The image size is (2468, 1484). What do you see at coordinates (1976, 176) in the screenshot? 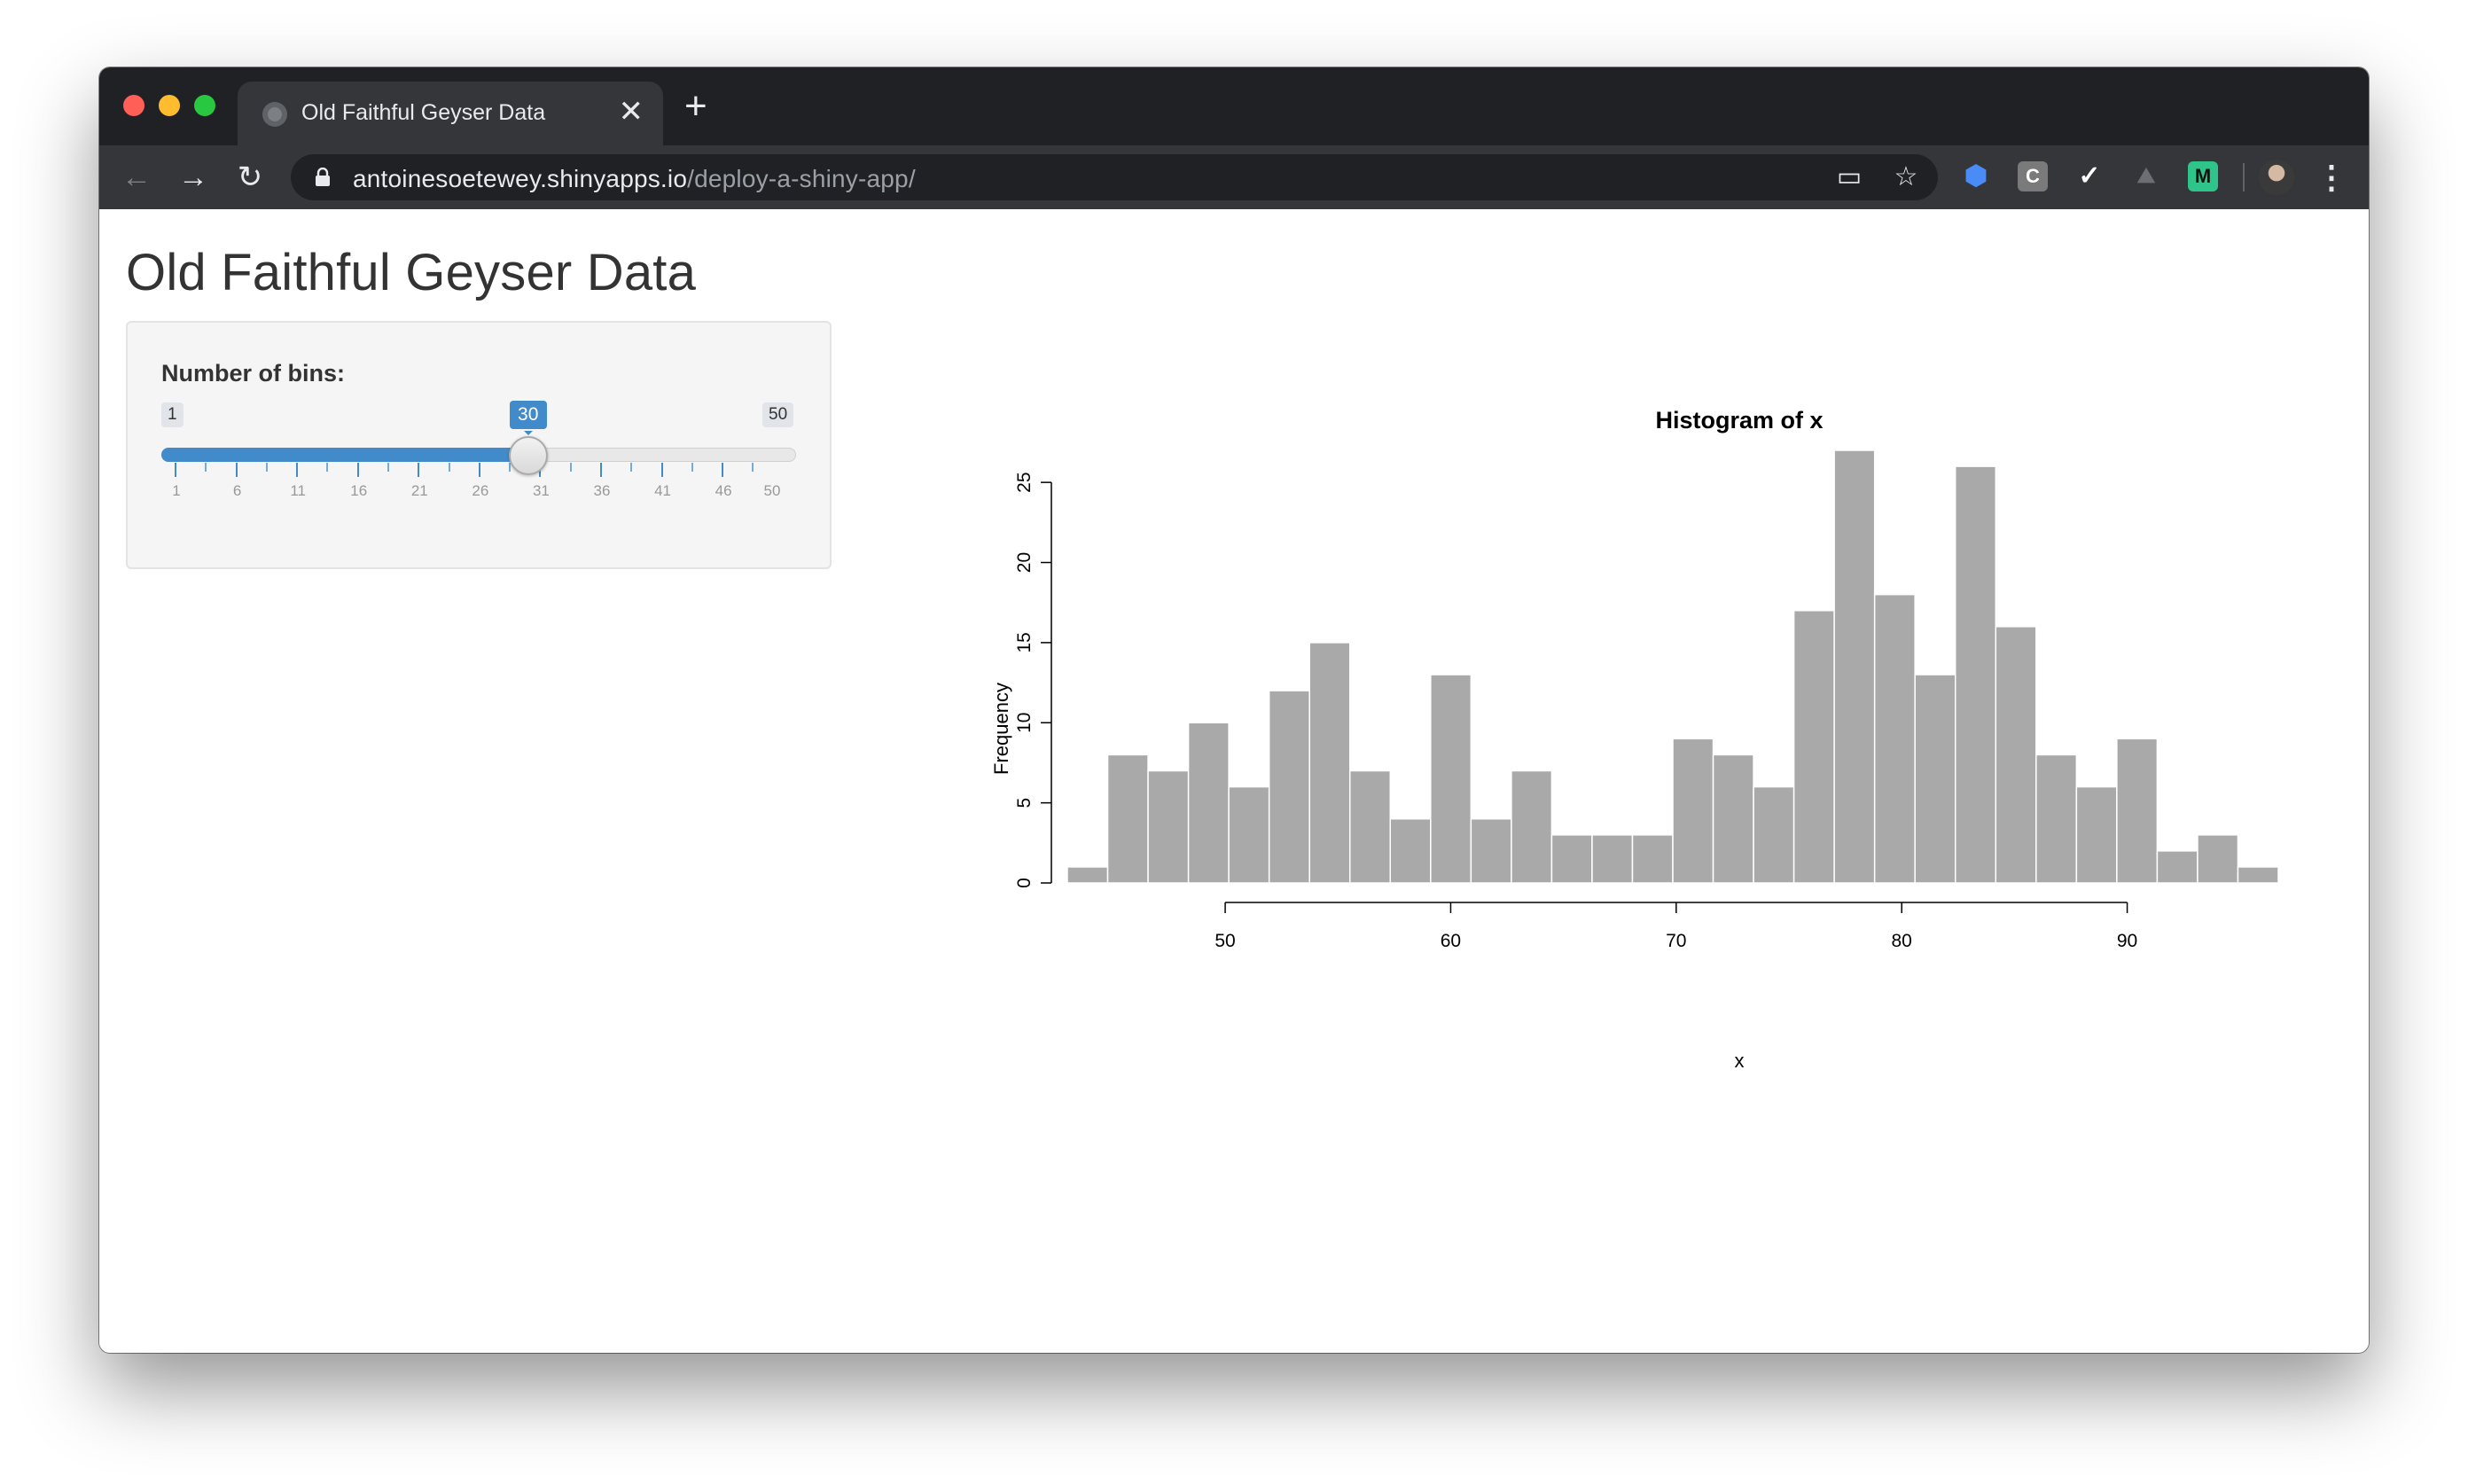
I see `shield-icon: ⬢` at bounding box center [1976, 176].